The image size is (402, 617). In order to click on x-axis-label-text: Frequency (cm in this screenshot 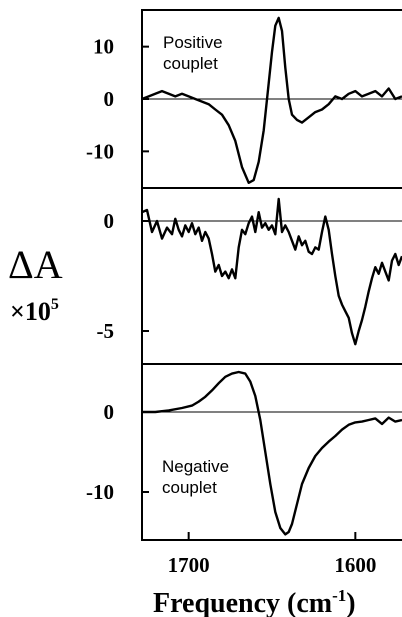, I will do `click(242, 602)`.